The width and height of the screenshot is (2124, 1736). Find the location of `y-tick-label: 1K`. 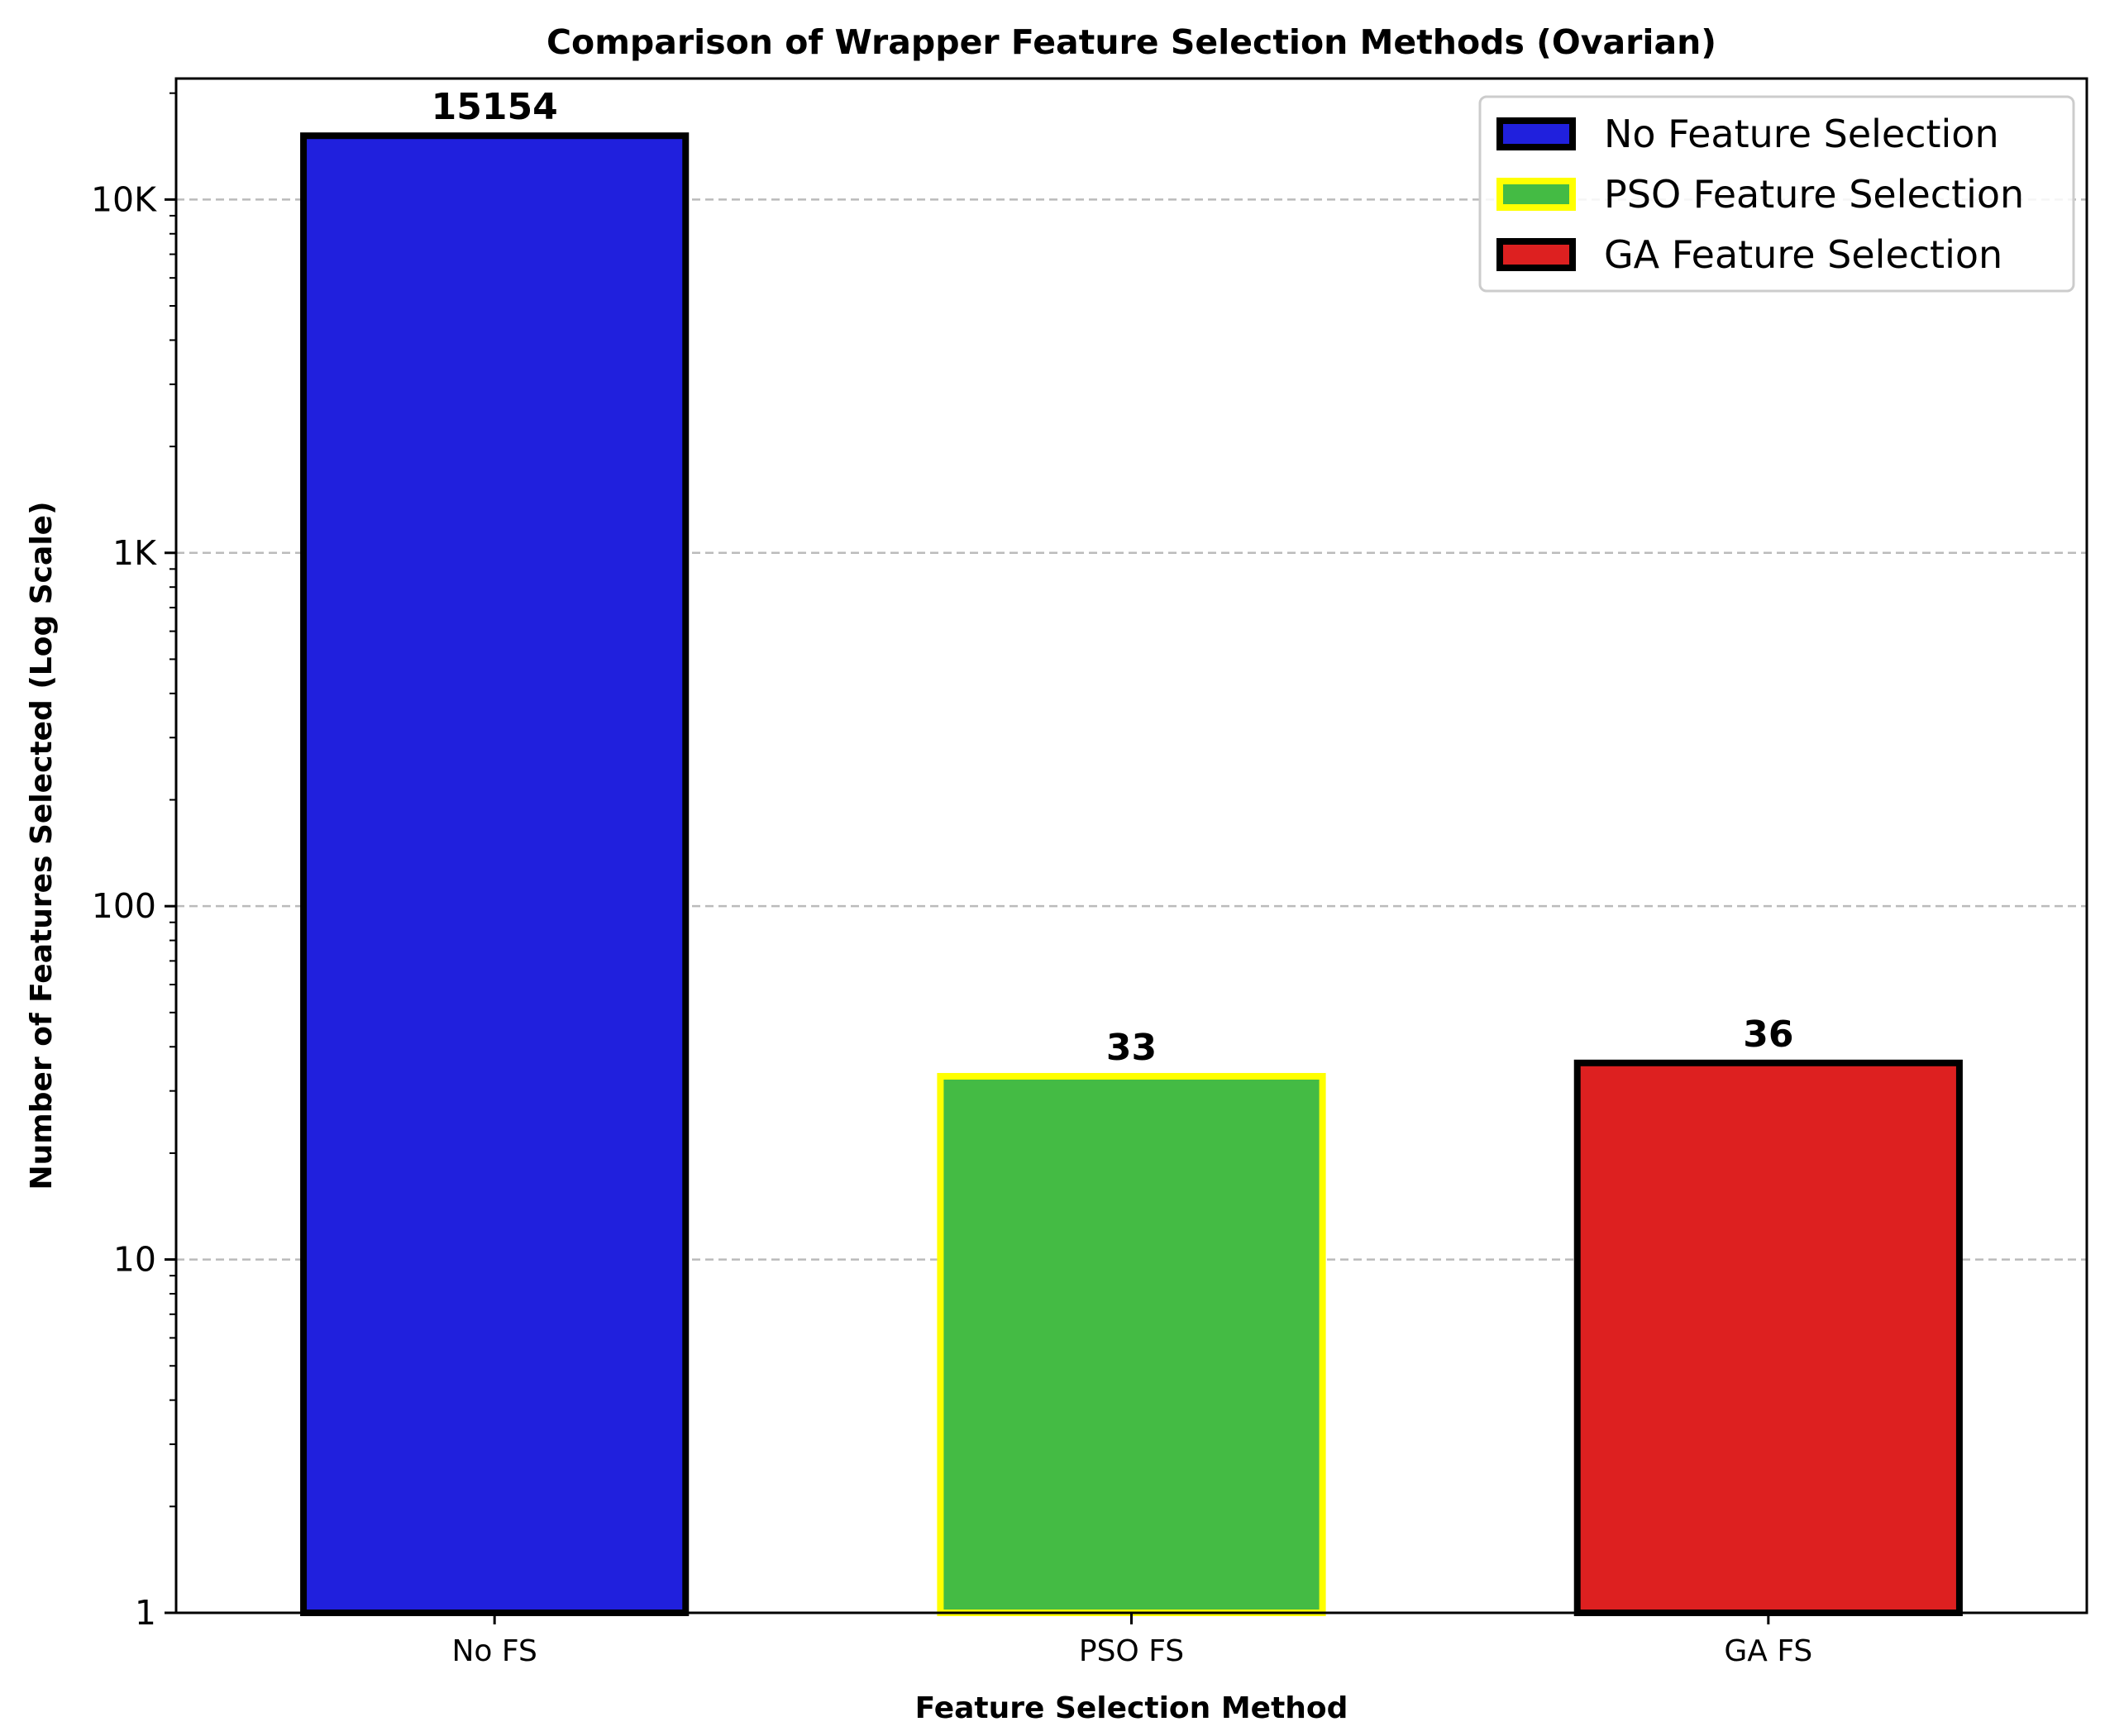

y-tick-label: 1K is located at coordinates (134, 553).